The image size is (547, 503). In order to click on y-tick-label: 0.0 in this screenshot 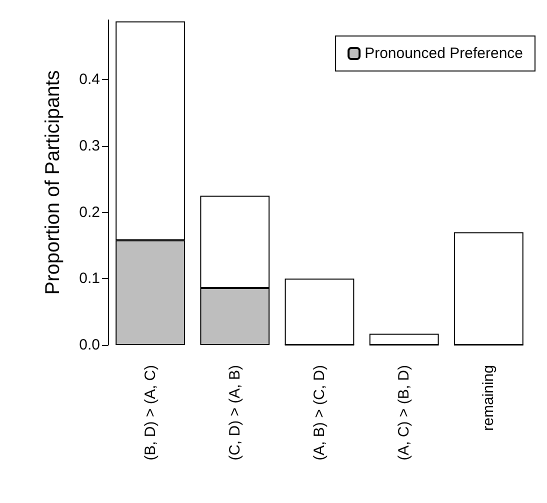, I will do `click(89, 345)`.